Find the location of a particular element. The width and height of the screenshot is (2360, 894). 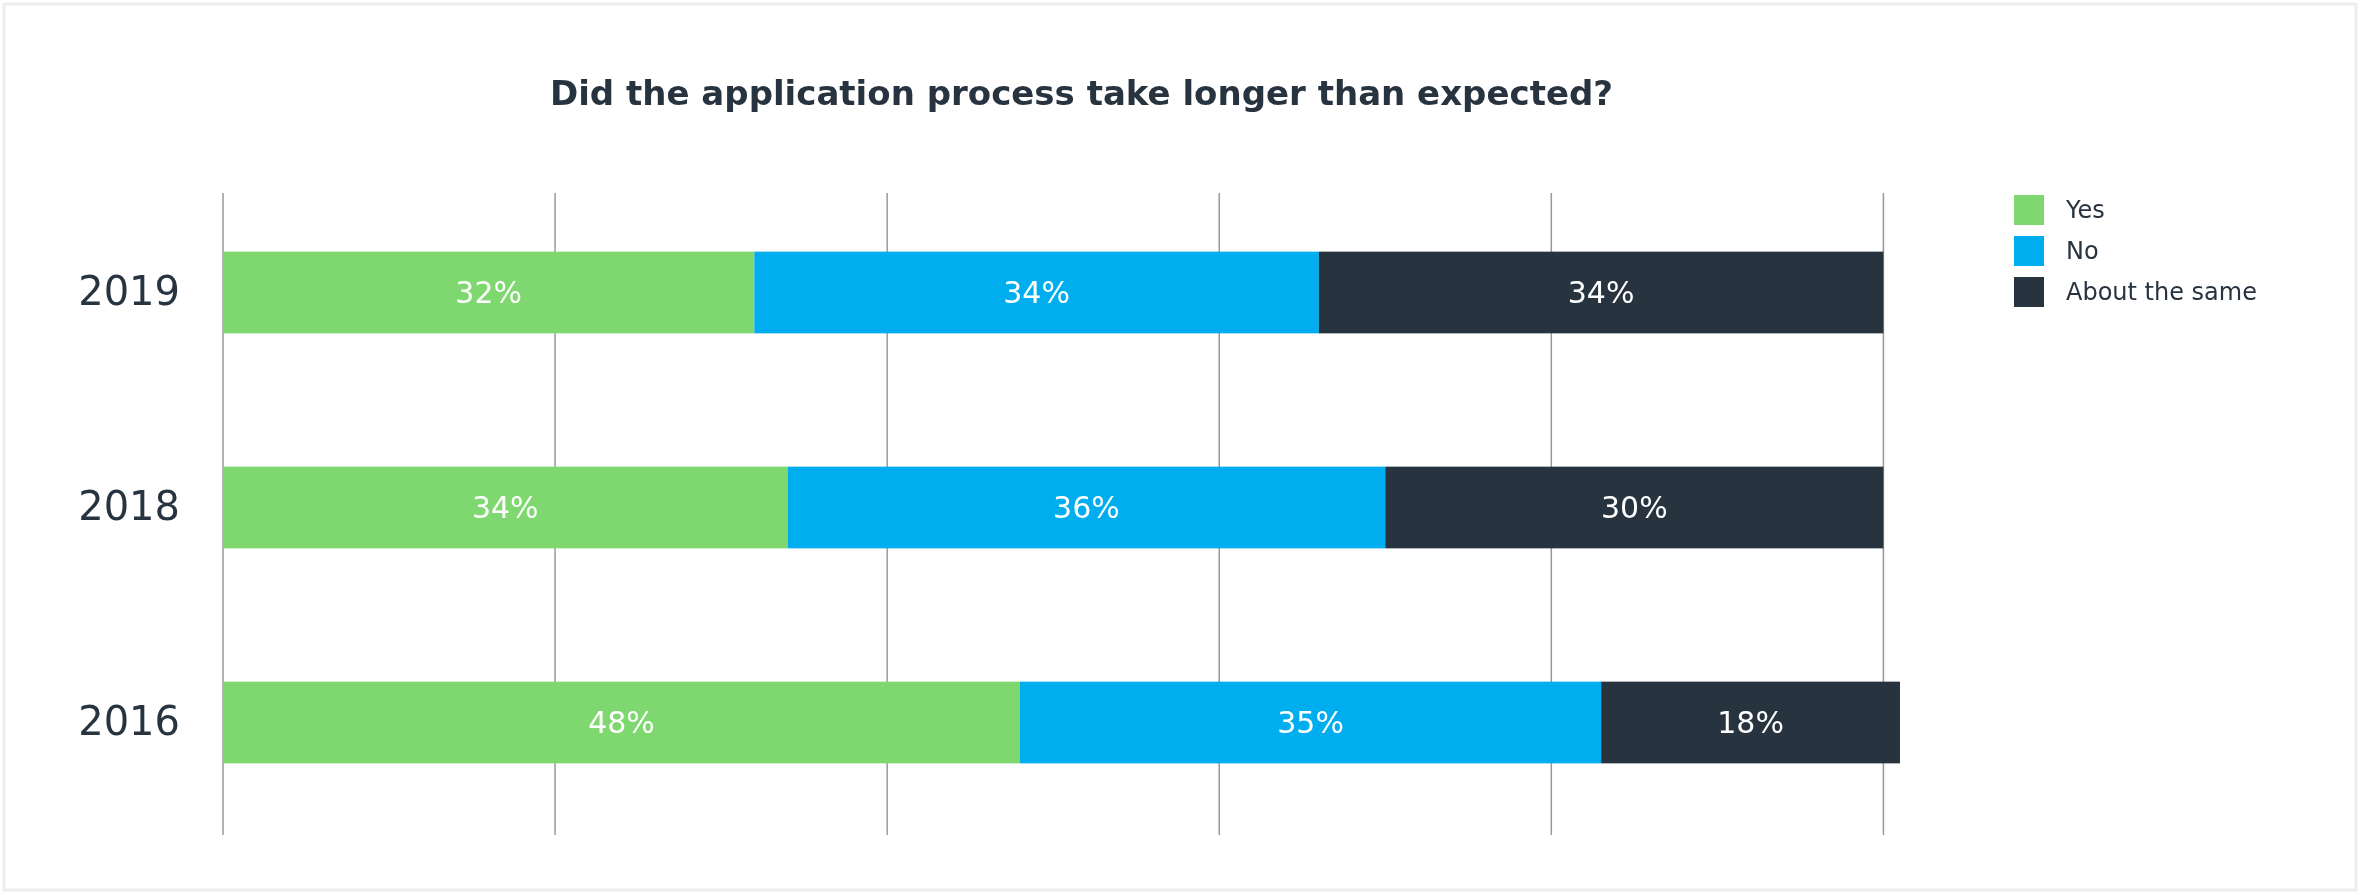

data-label: 30% is located at coordinates (1634, 507).